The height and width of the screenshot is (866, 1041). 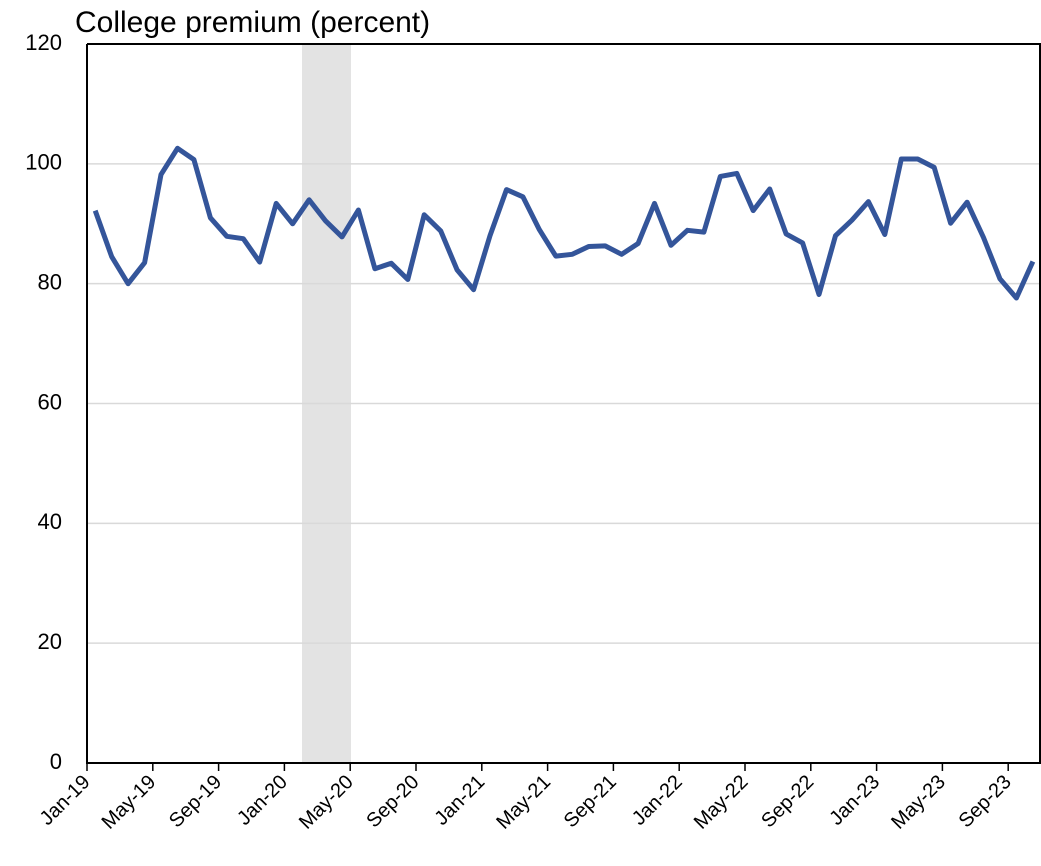 What do you see at coordinates (657, 800) in the screenshot?
I see `x-tick-label: Jan-22` at bounding box center [657, 800].